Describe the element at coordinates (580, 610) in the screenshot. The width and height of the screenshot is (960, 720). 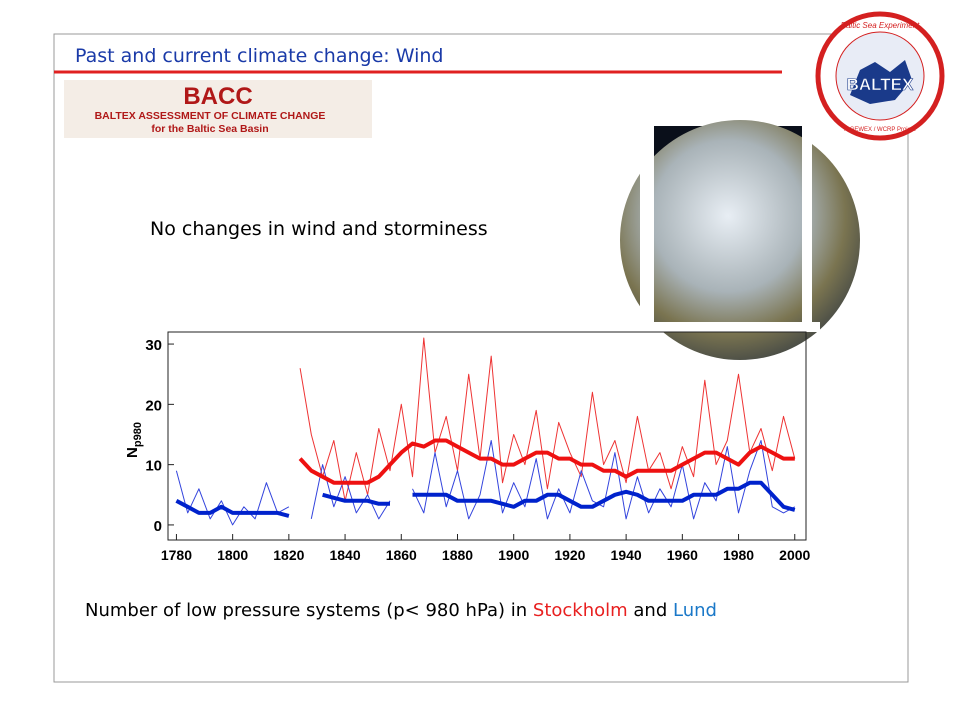
I see `caption-city: Stockholm` at that location.